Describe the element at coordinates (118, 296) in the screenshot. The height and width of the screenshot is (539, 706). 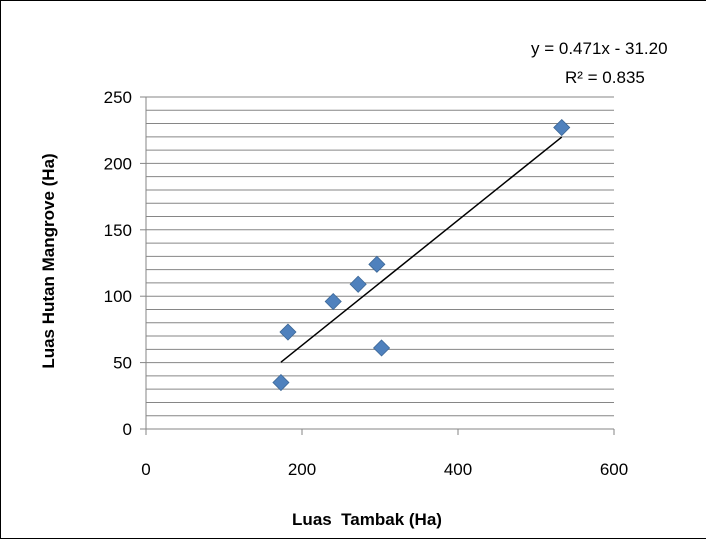
I see `y-tick-label: 100` at that location.